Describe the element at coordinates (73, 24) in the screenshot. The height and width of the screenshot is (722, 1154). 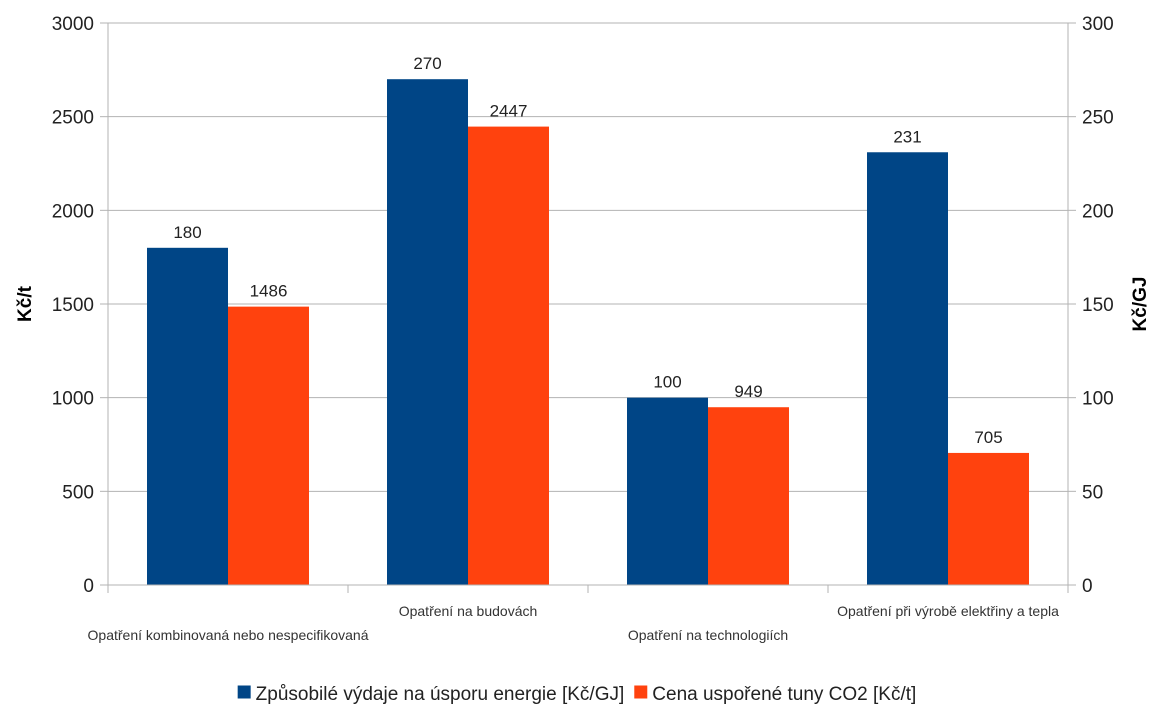
I see `y-tick-label-left: 3000` at that location.